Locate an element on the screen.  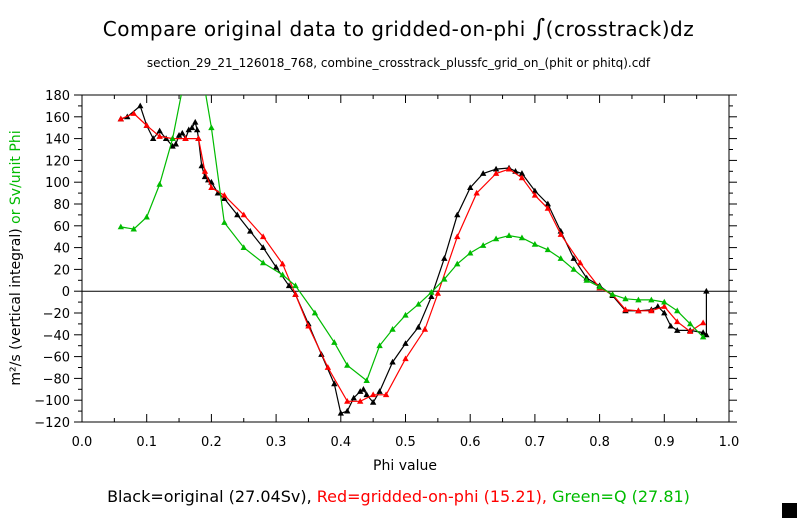
y-tick-label: 0 is located at coordinates (66, 292).